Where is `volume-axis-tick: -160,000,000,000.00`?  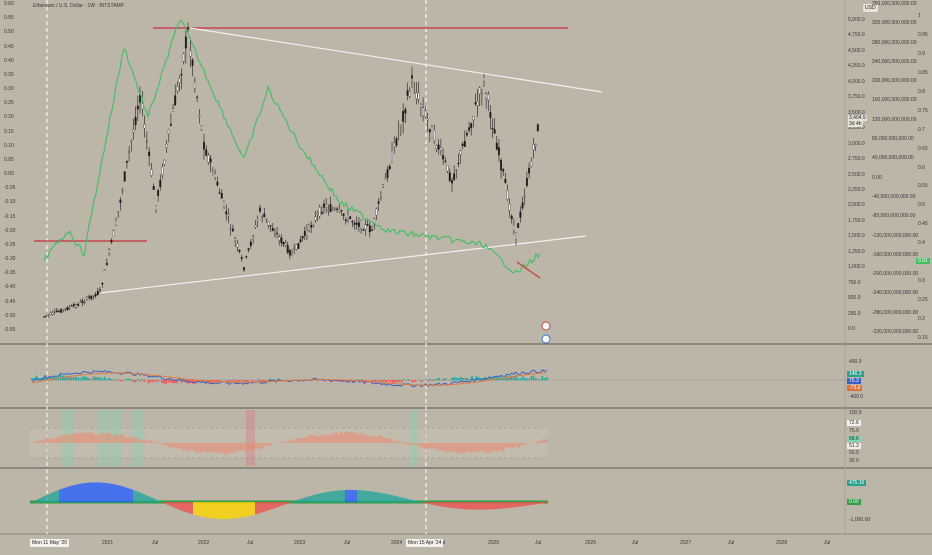
volume-axis-tick: -160,000,000,000.00 is located at coordinates (895, 255).